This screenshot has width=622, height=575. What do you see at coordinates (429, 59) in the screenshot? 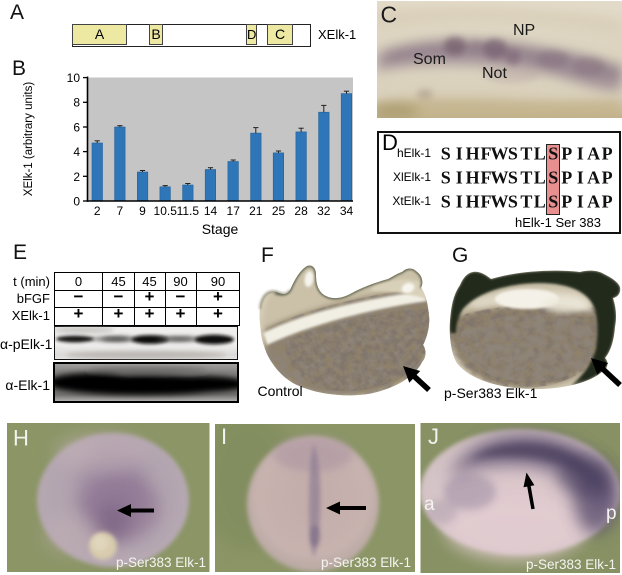
I see `svg-text: Som` at bounding box center [429, 59].